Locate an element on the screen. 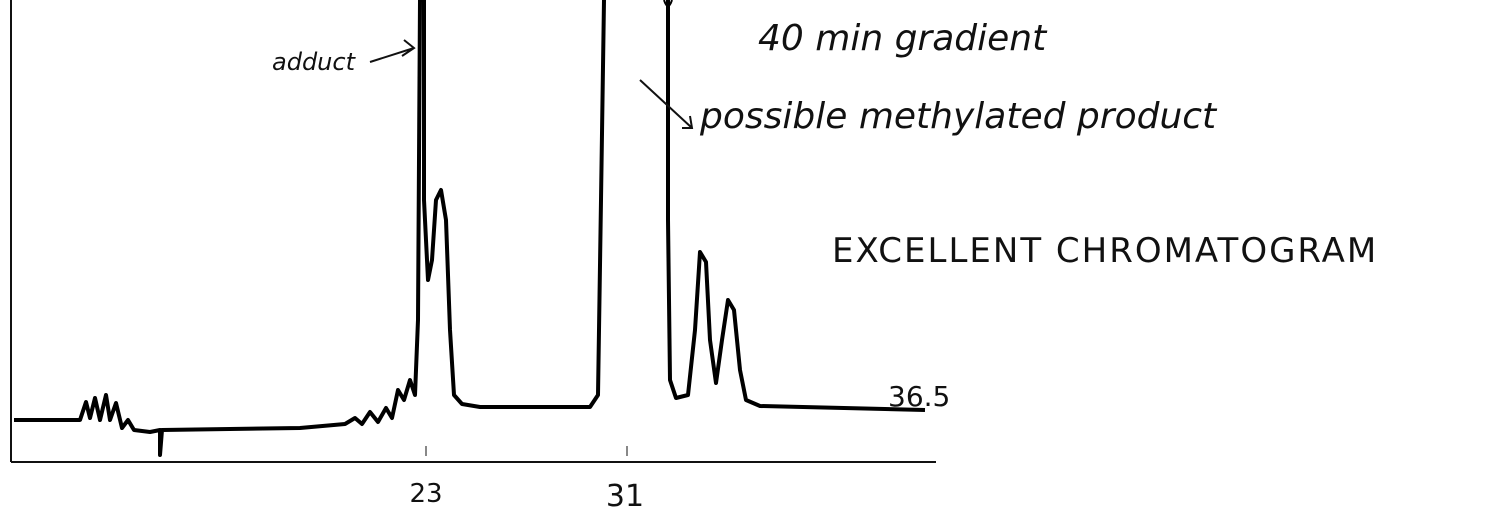  x-tick-label: 23 is located at coordinates (425, 493).